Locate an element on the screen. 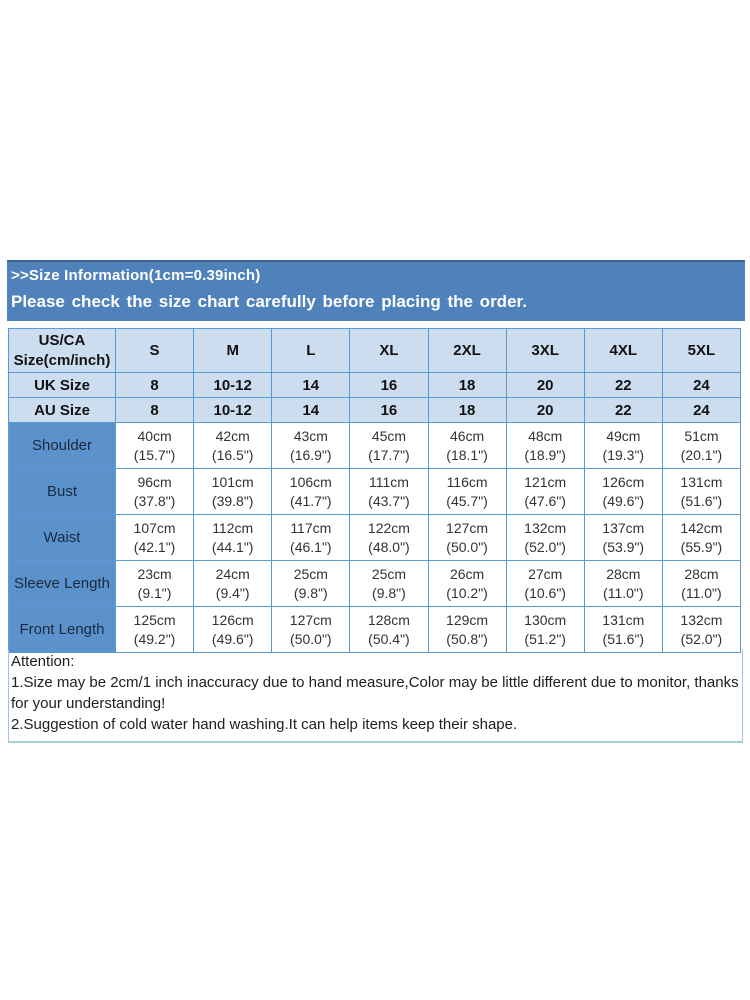 The height and width of the screenshot is (1000, 750). cm-value: 131cm is located at coordinates (701, 481).